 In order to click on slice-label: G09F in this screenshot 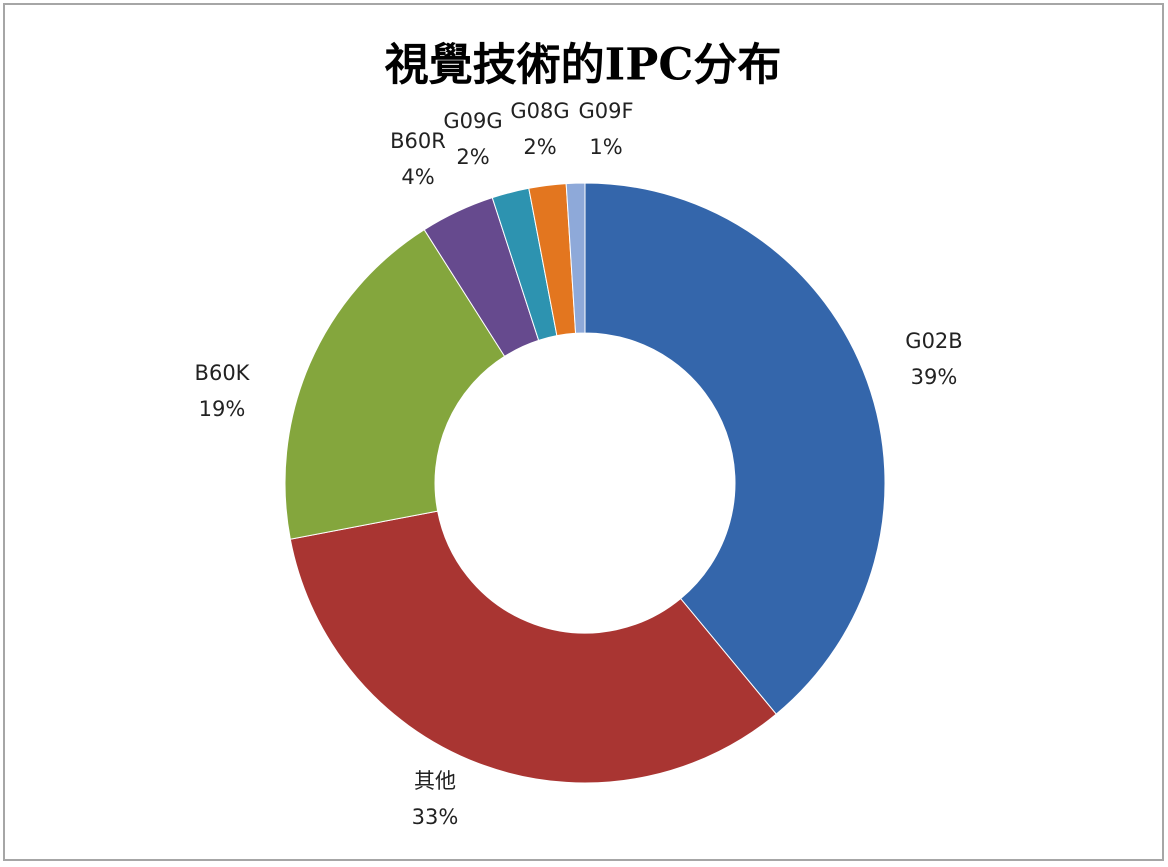, I will do `click(605, 111)`.